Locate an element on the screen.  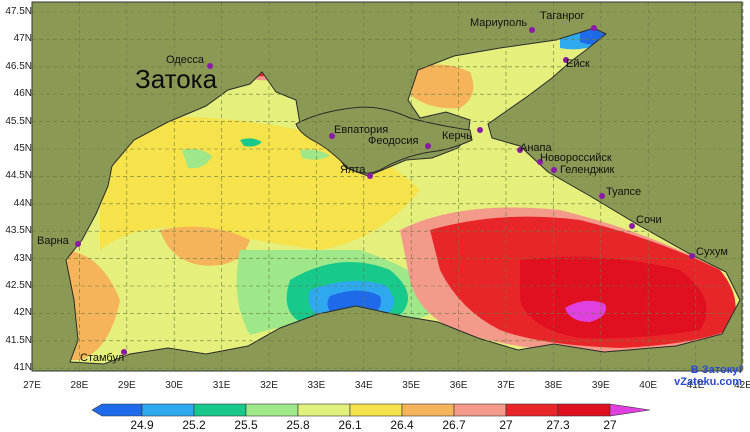
latitude-label: 44N is located at coordinates (22, 203).